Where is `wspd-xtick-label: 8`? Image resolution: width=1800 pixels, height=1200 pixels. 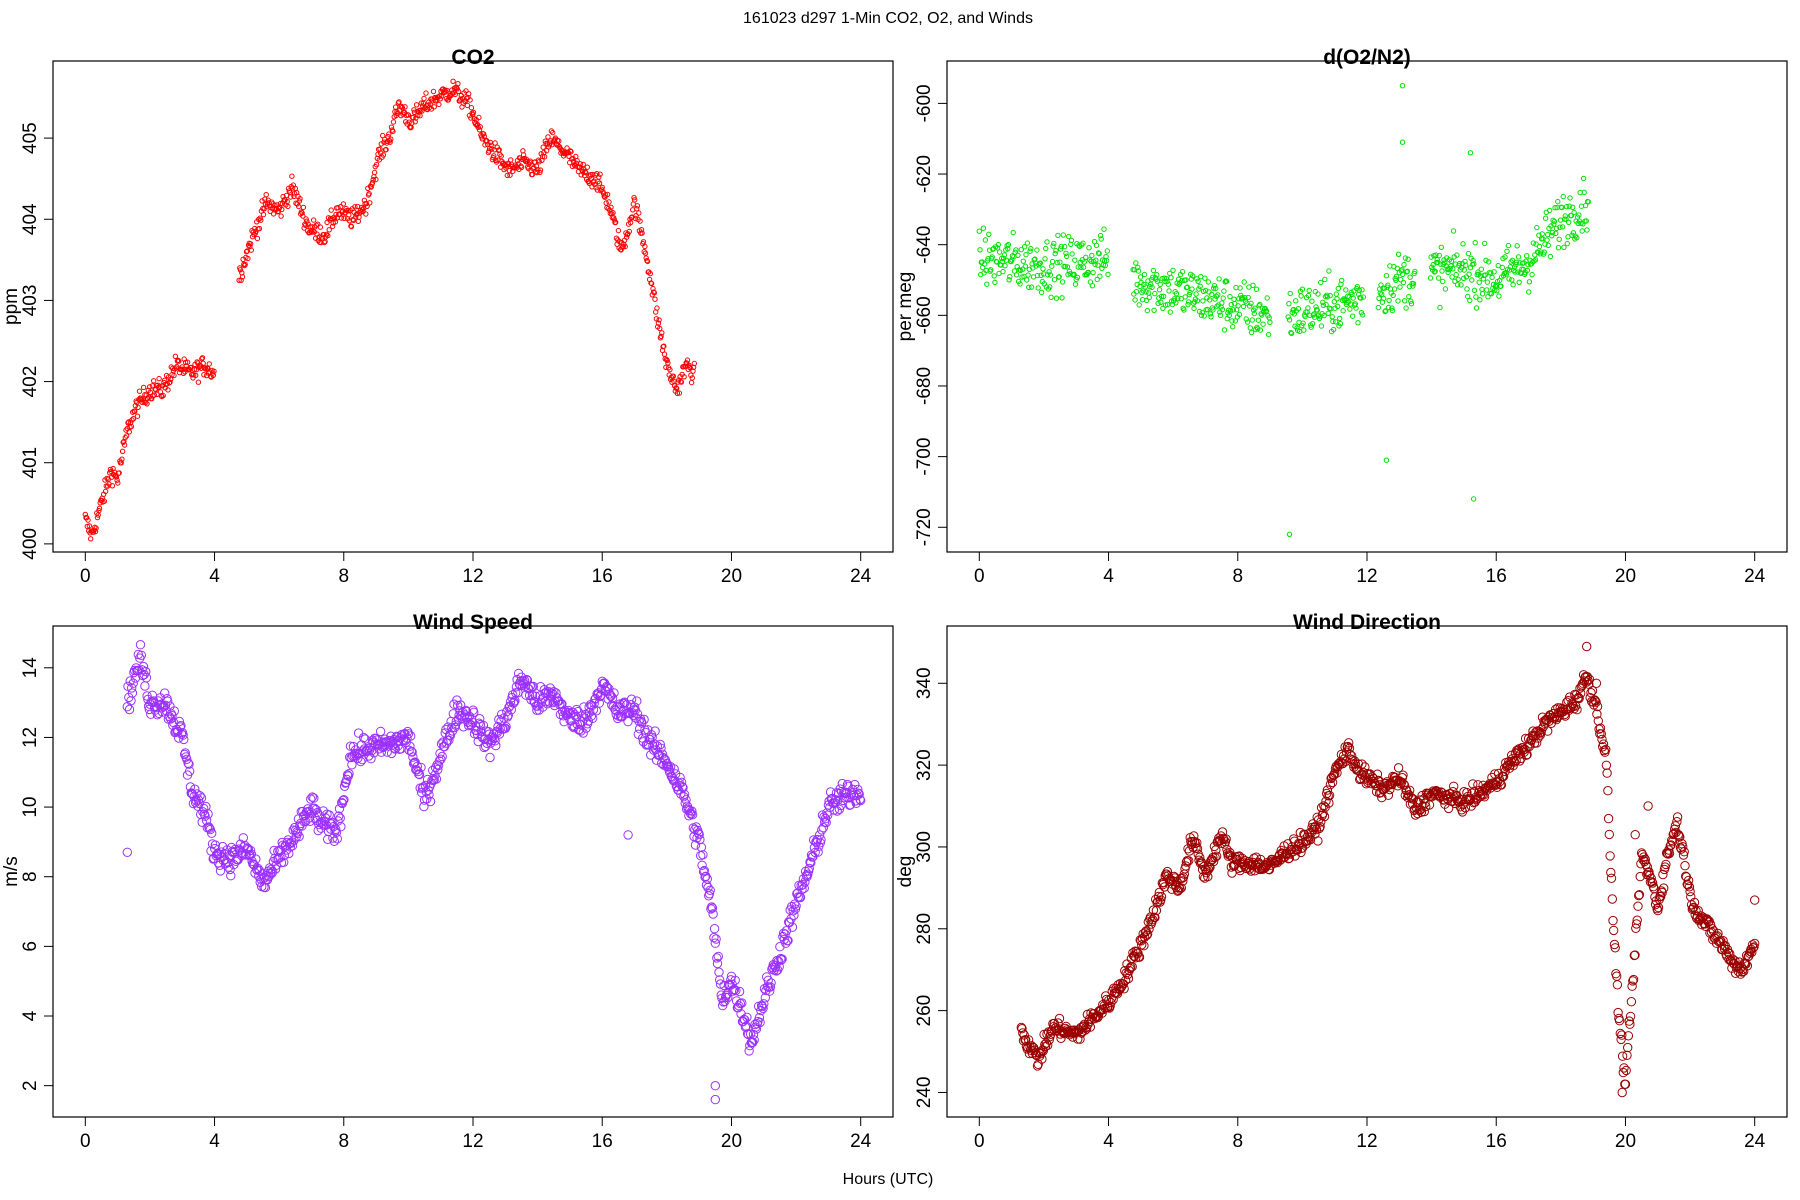
wspd-xtick-label: 8 is located at coordinates (343, 1141).